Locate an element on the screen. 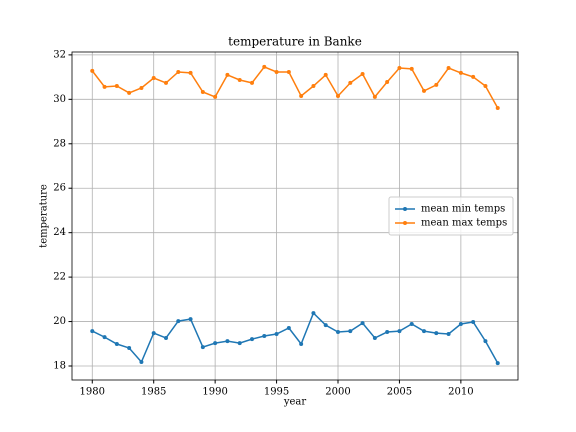  chart-title: temperature in Banke is located at coordinates (295, 42).